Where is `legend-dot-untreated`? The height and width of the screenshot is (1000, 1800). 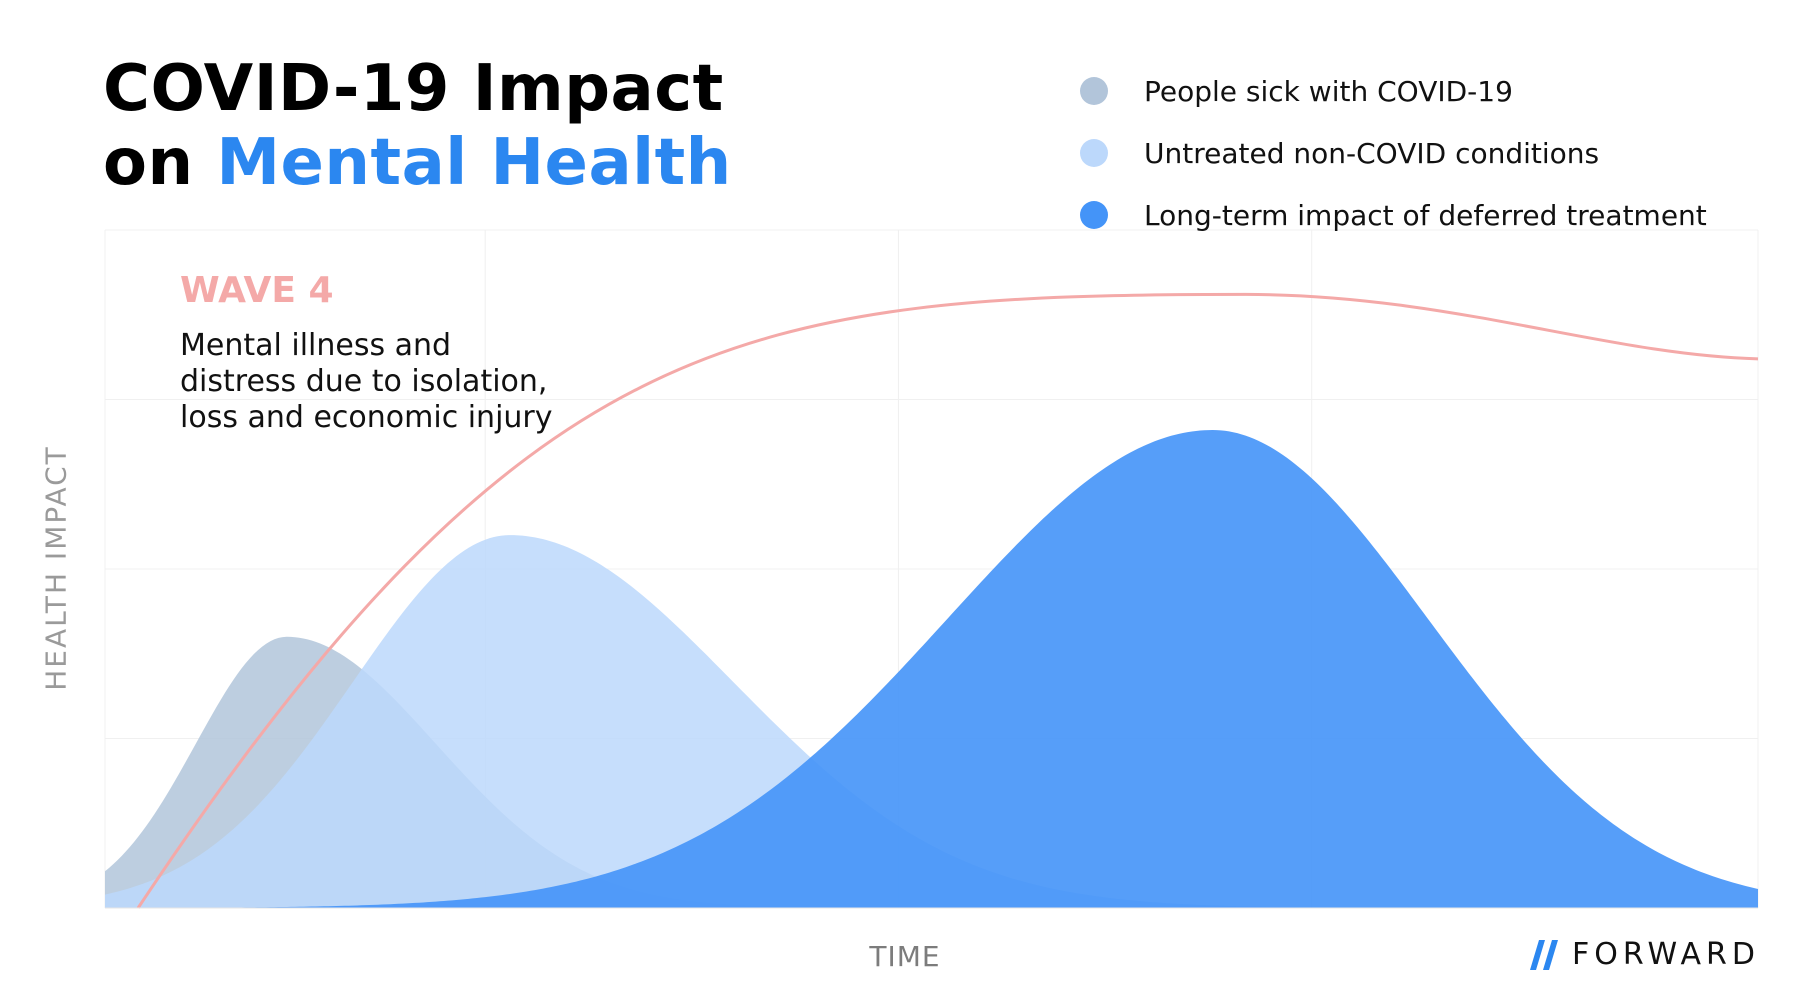
legend-dot-untreated is located at coordinates (1094, 153).